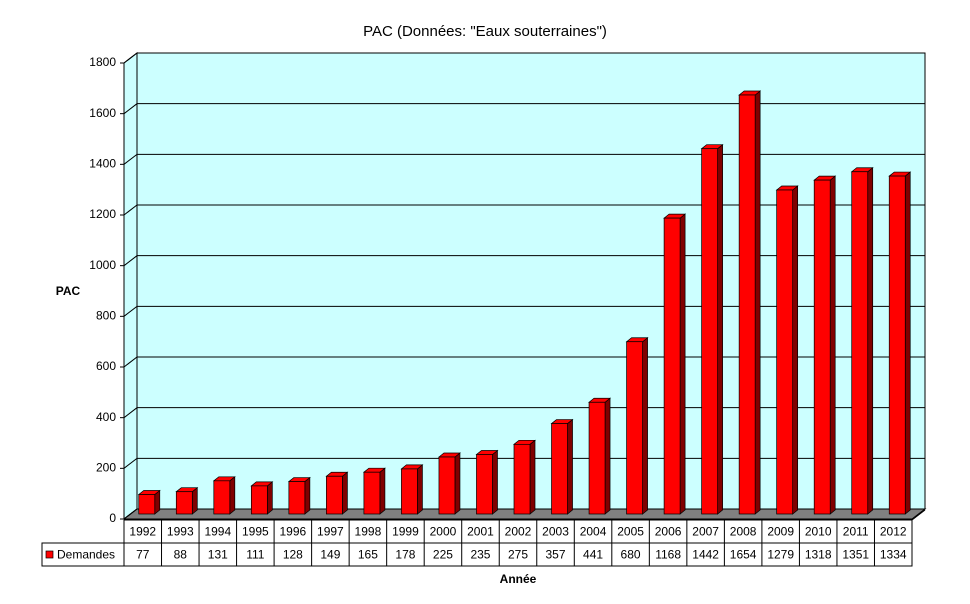 The height and width of the screenshot is (604, 970). Describe the element at coordinates (68, 291) in the screenshot. I see `y-axis-title: PAC` at that location.